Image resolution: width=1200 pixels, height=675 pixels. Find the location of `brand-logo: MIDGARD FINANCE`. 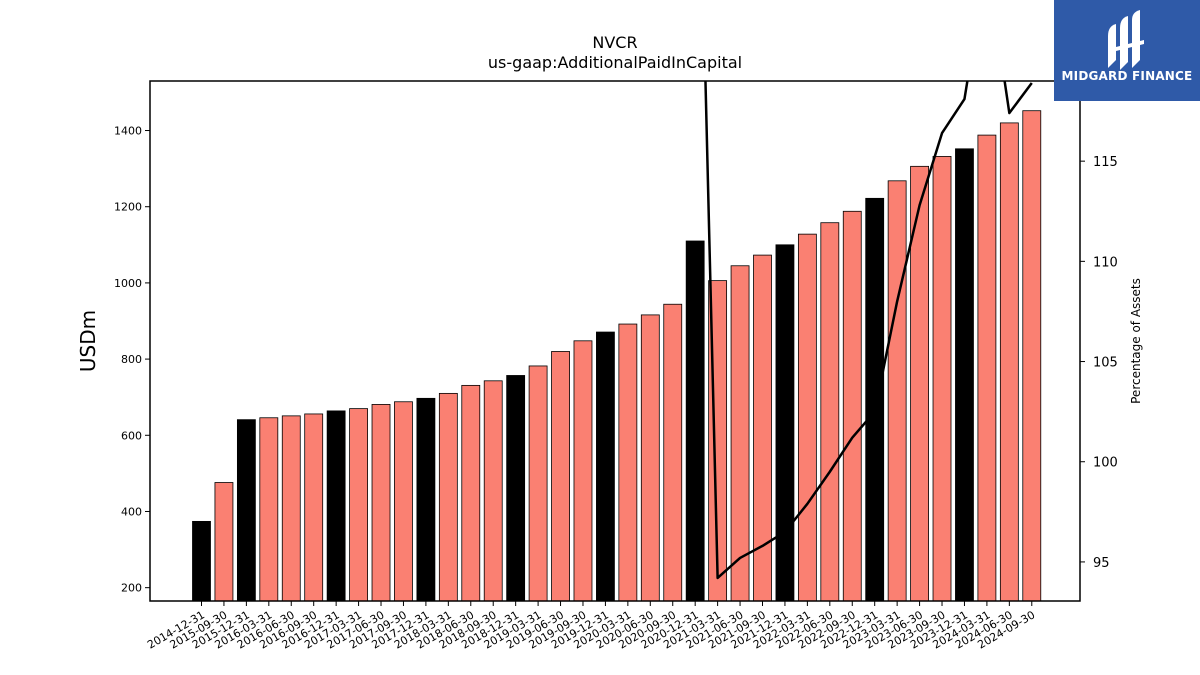

brand-logo: MIDGARD FINANCE is located at coordinates (1127, 50).